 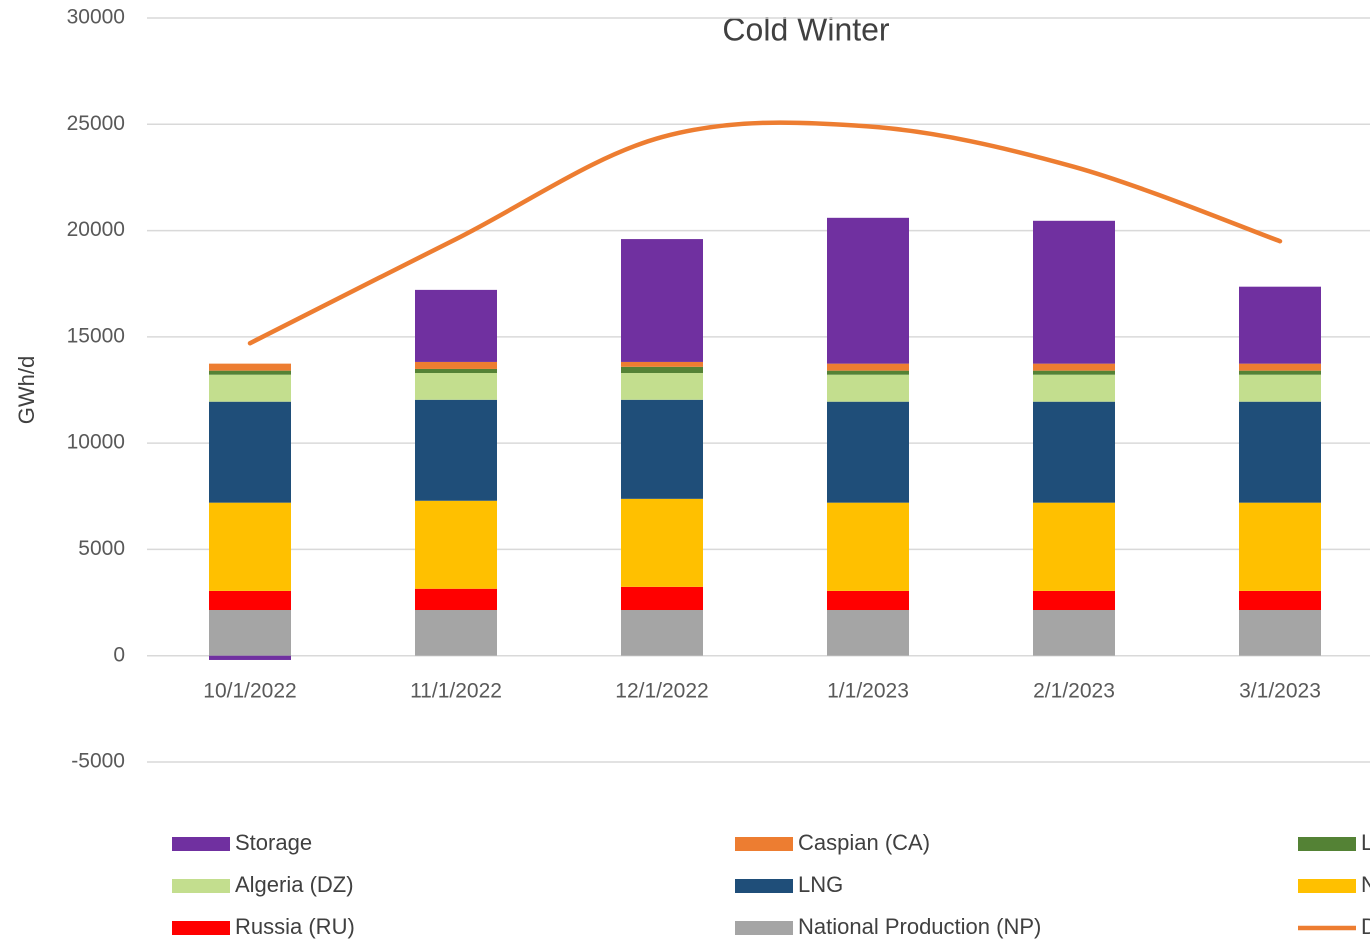 What do you see at coordinates (1074, 691) in the screenshot?
I see `x-tick-label: 2/1/2023` at bounding box center [1074, 691].